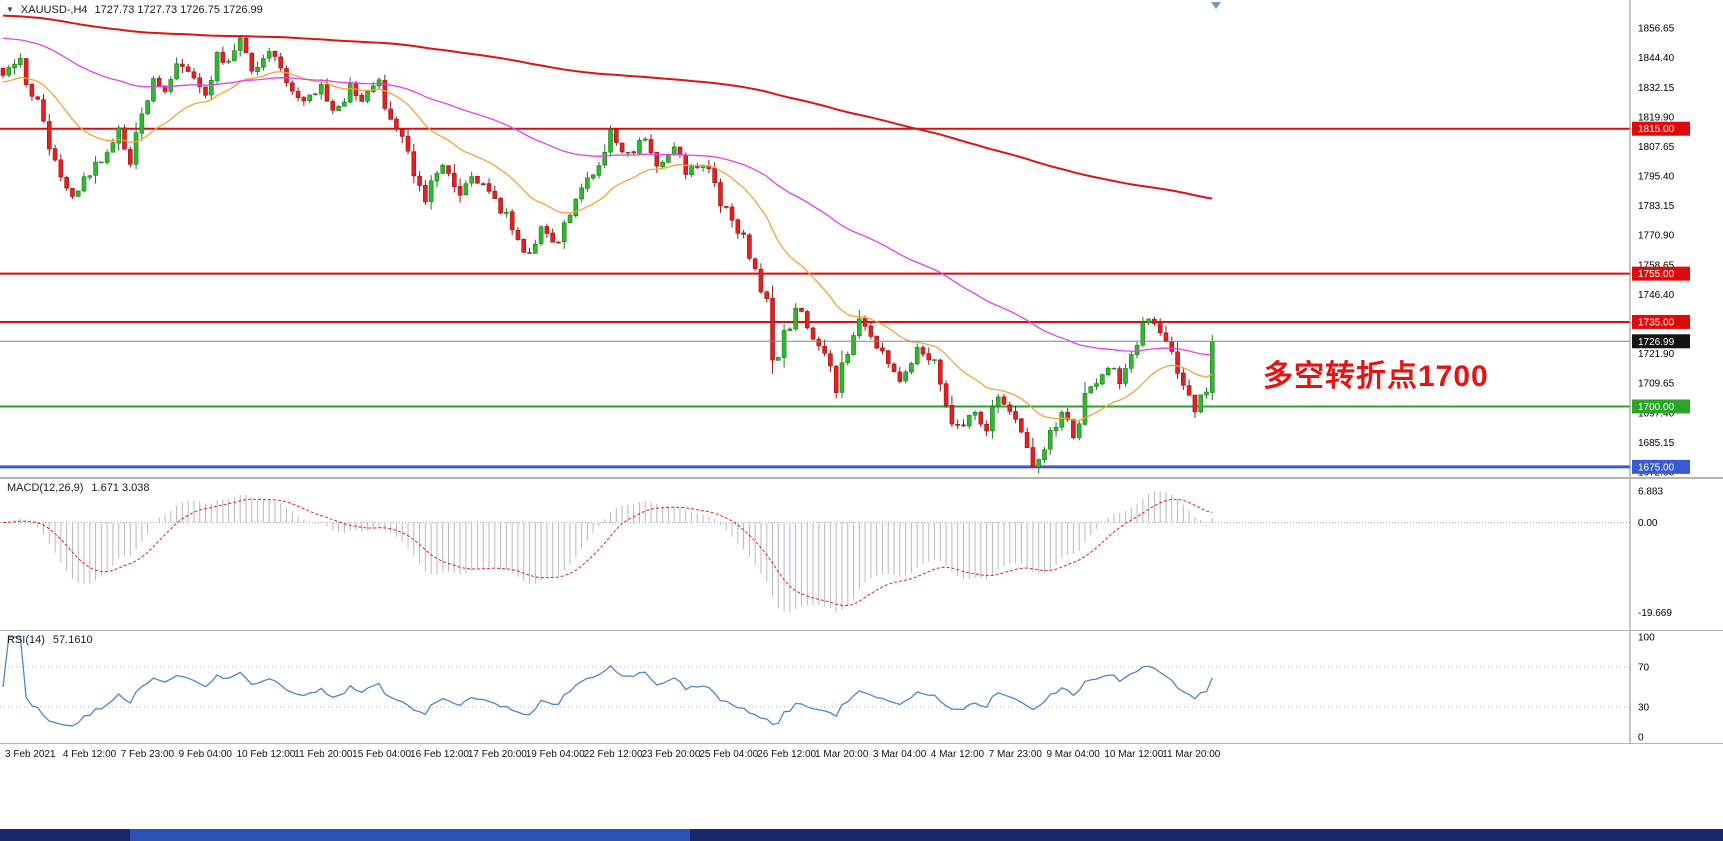  I want to click on rsi-value-text: 57.1610, so click(72, 640).